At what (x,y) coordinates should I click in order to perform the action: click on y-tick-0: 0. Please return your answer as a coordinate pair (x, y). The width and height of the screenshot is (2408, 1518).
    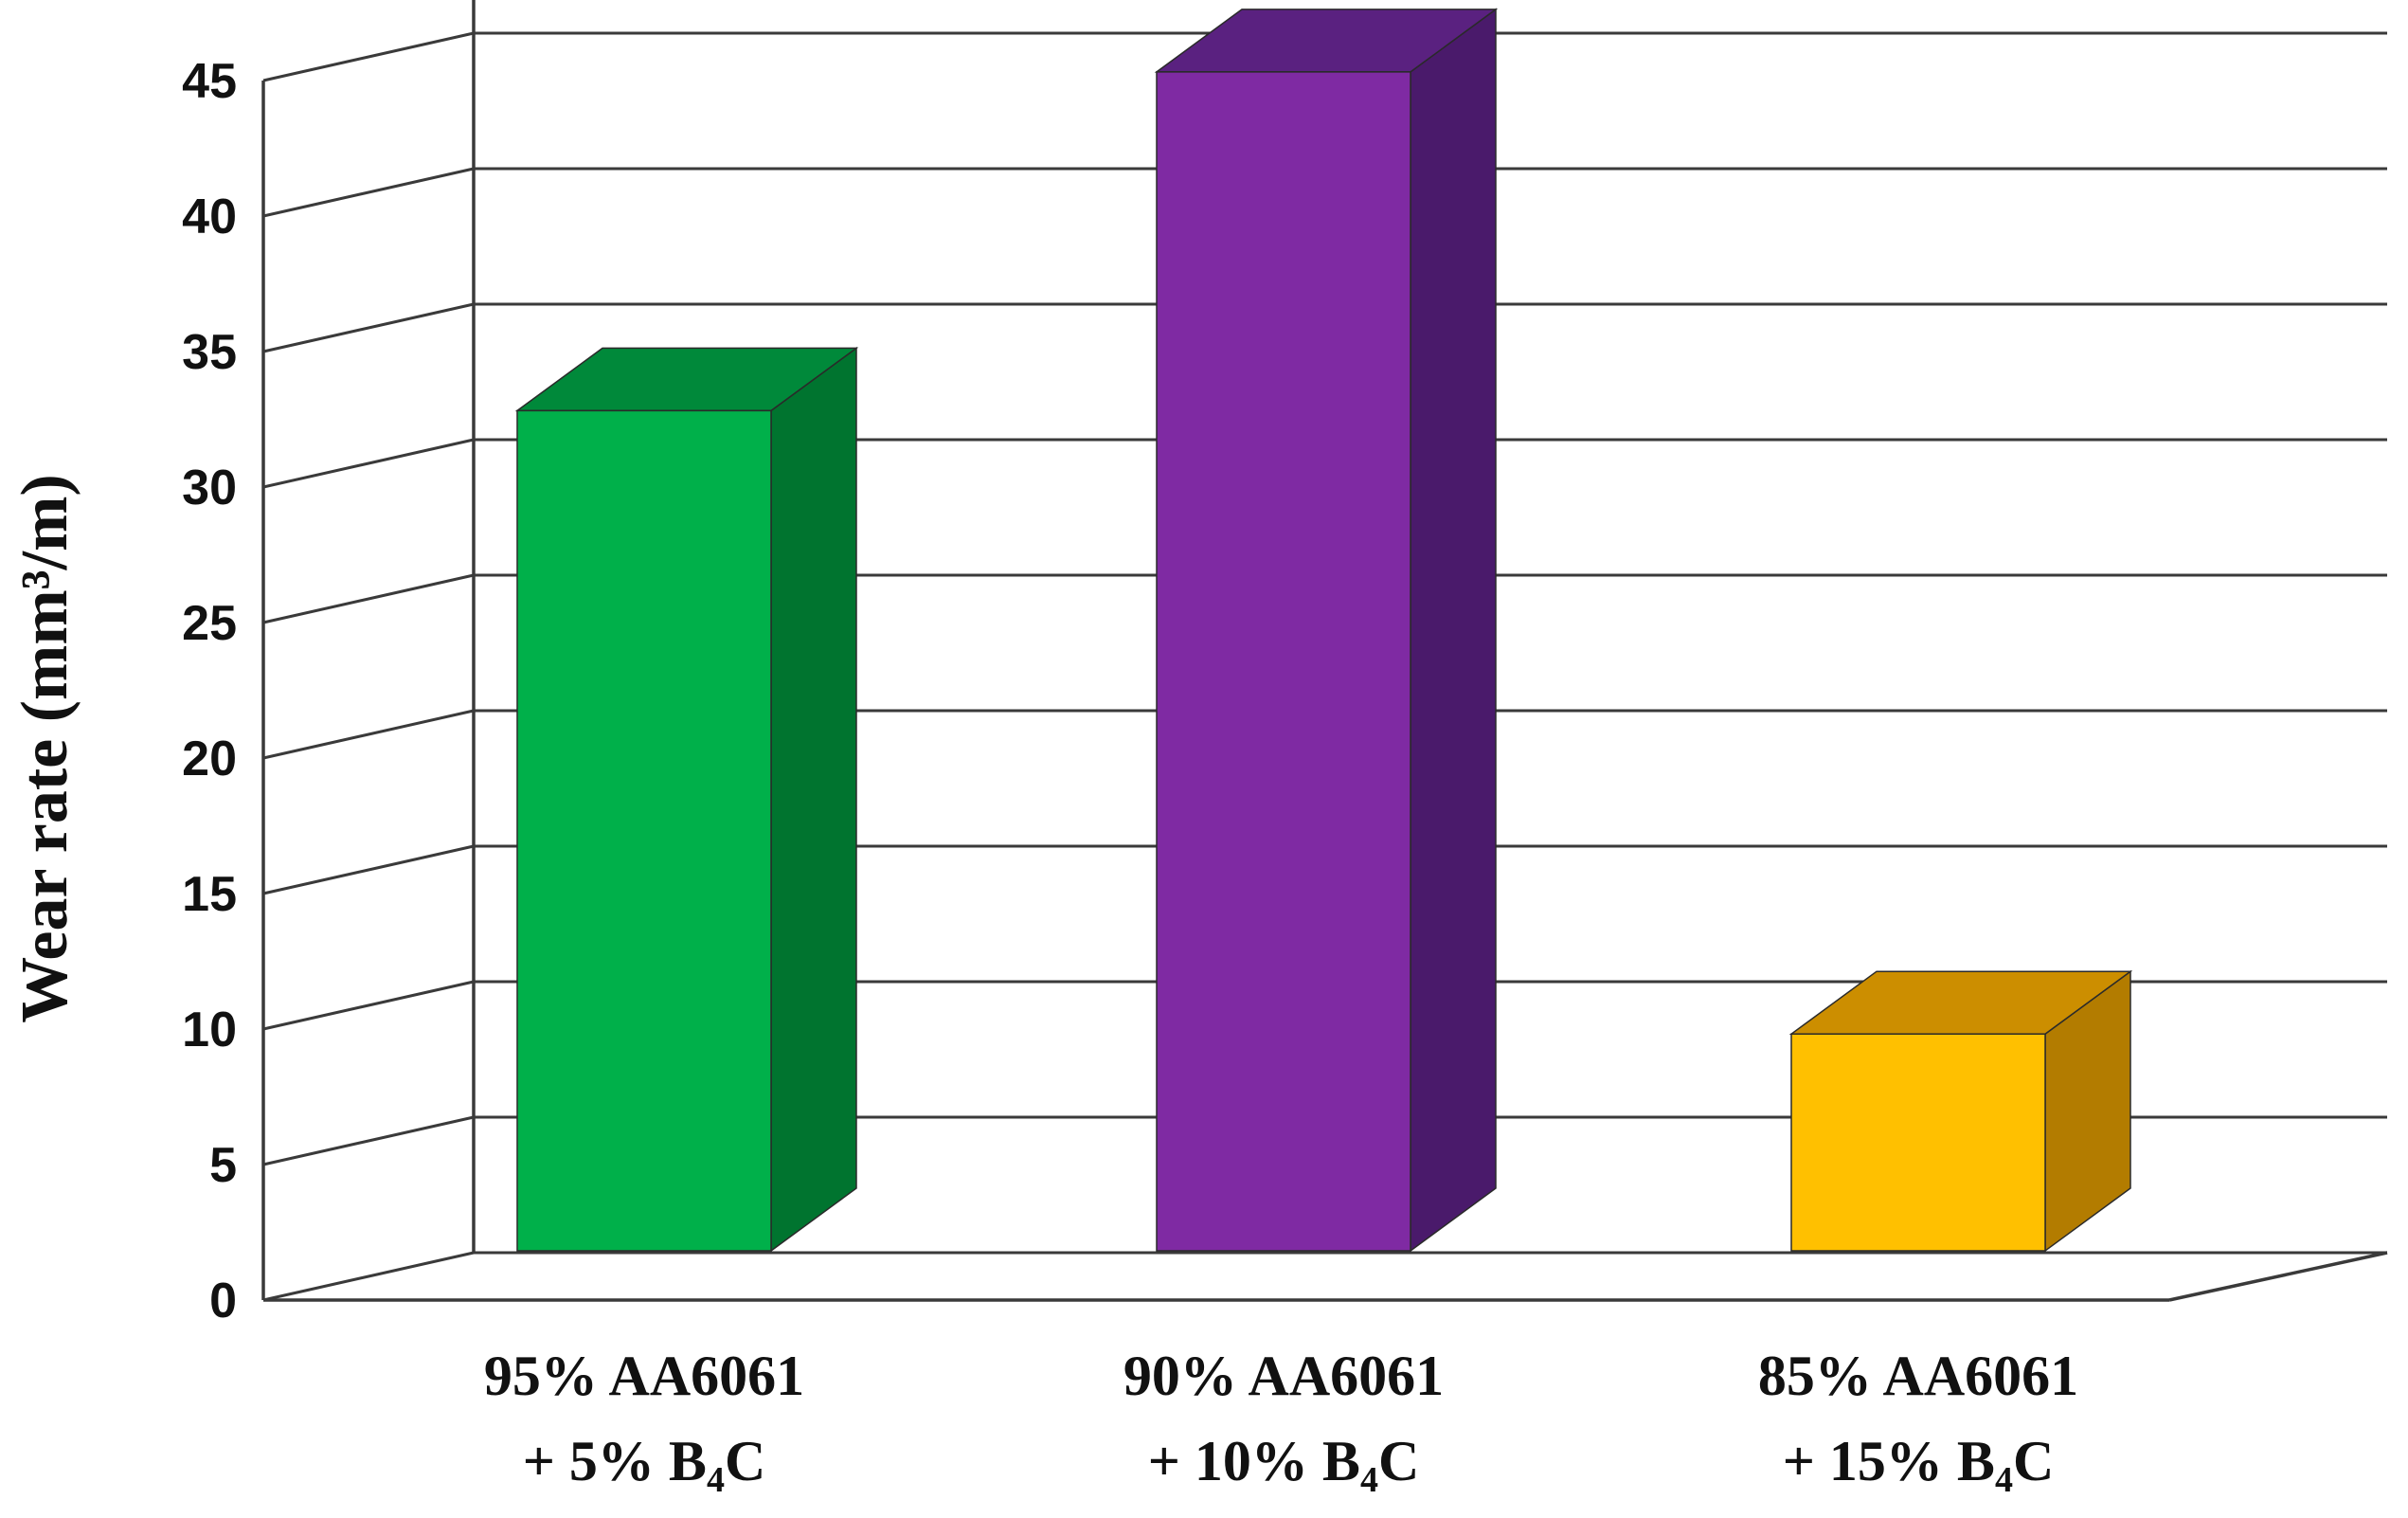
    Looking at the image, I should click on (223, 1301).